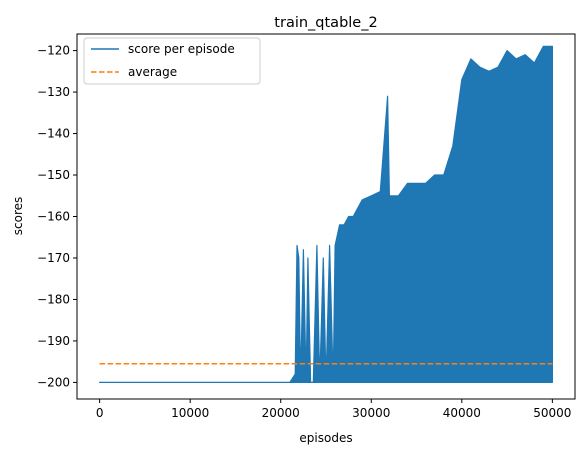  What do you see at coordinates (53, 341) in the screenshot?
I see `y-tick-label: −190` at bounding box center [53, 341].